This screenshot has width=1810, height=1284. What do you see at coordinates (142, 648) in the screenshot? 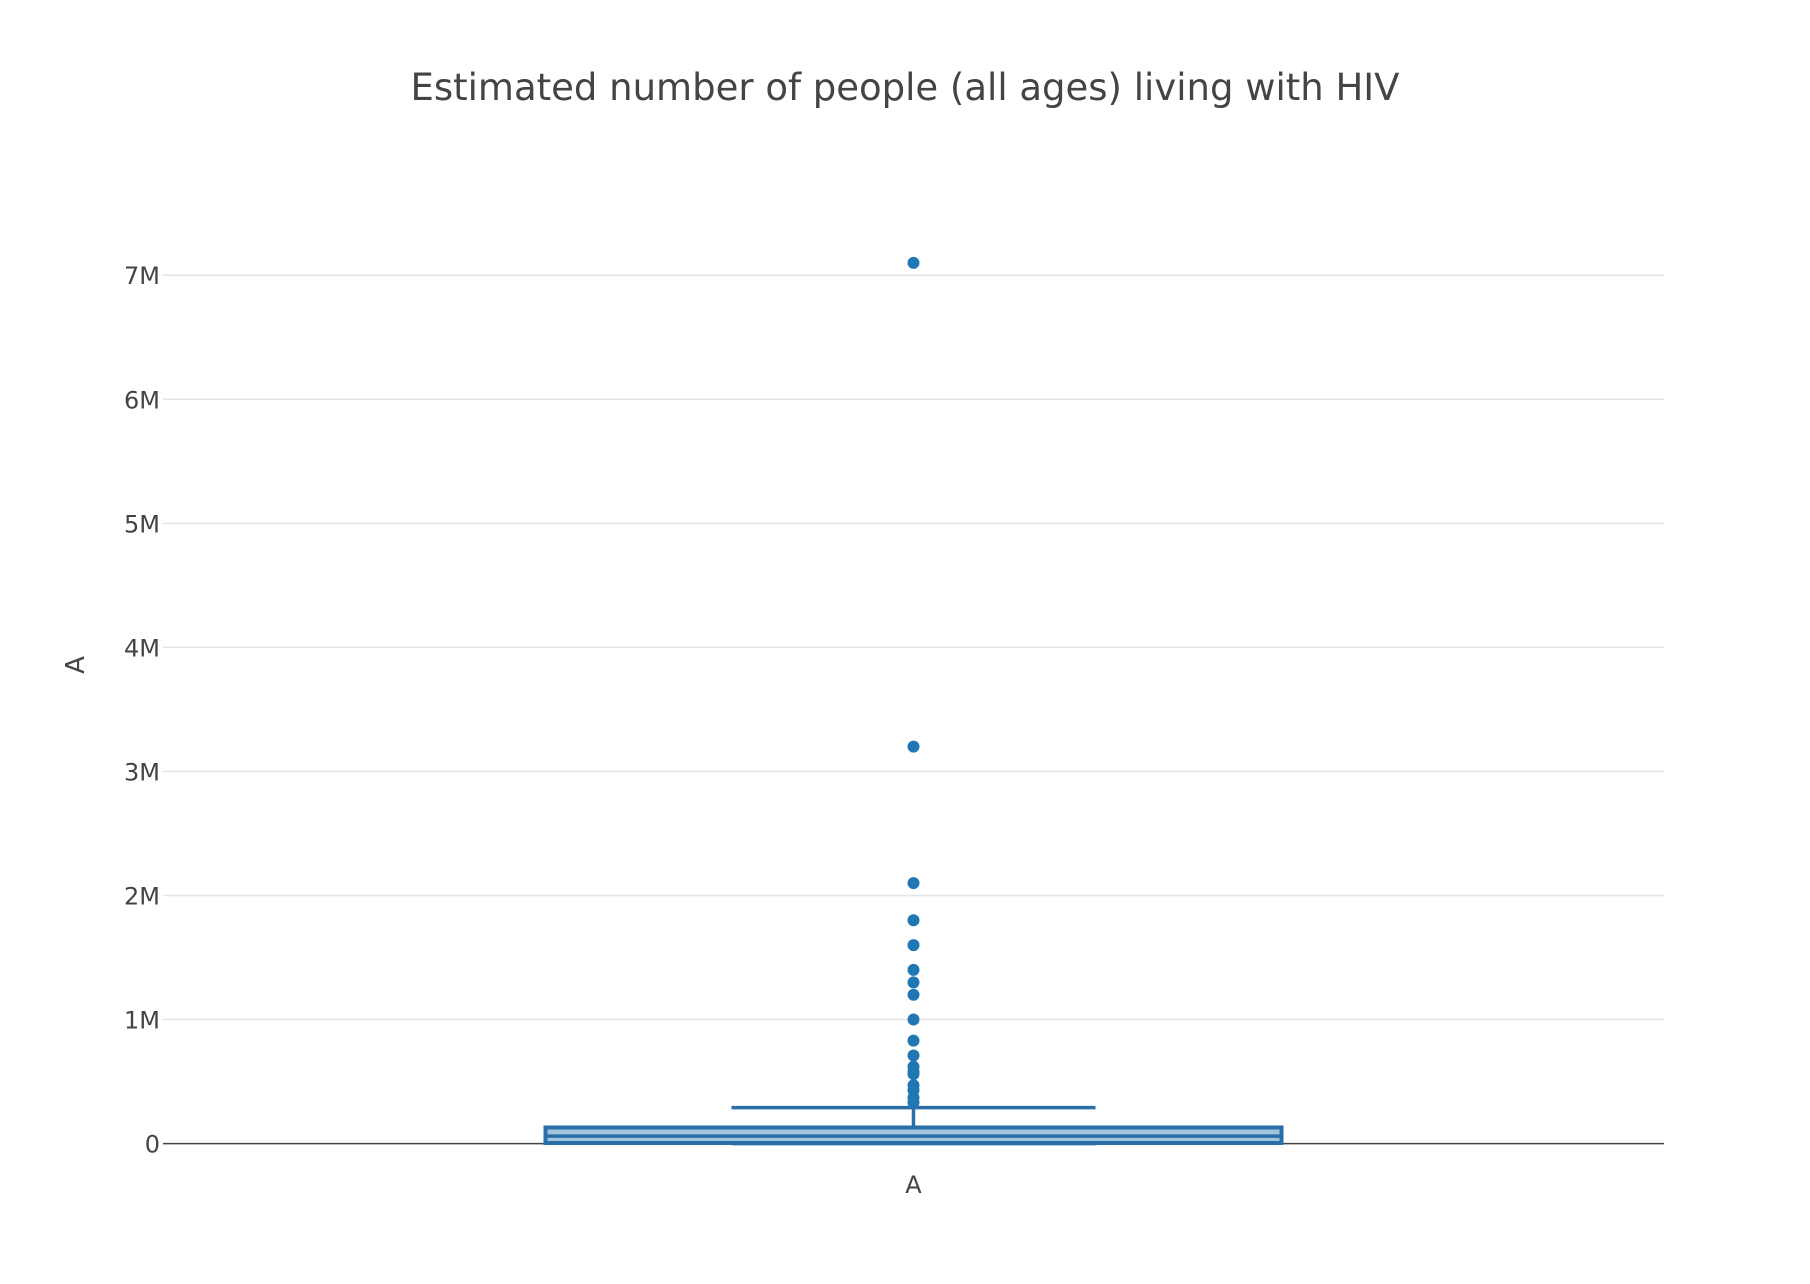
I see `y-tick-label: 4M` at bounding box center [142, 648].